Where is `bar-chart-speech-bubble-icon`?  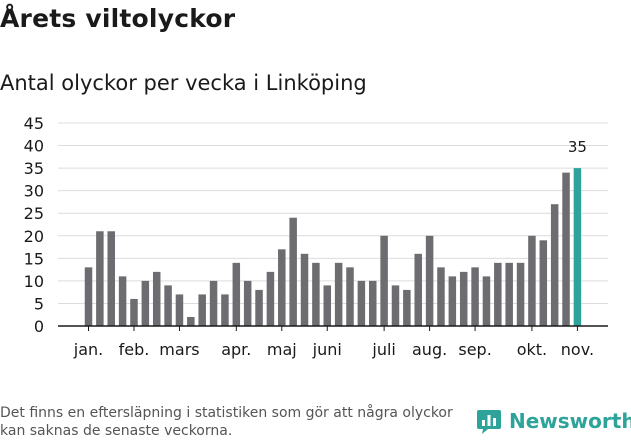
bar-chart-speech-bubble-icon is located at coordinates (489, 422).